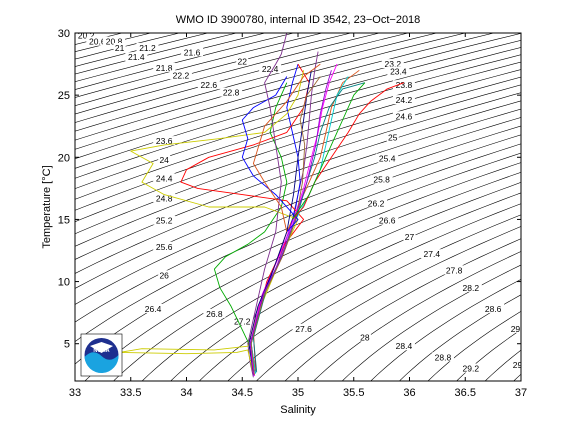  Describe the element at coordinates (209, 85) in the screenshot. I see `svg-text: 22.6` at that location.